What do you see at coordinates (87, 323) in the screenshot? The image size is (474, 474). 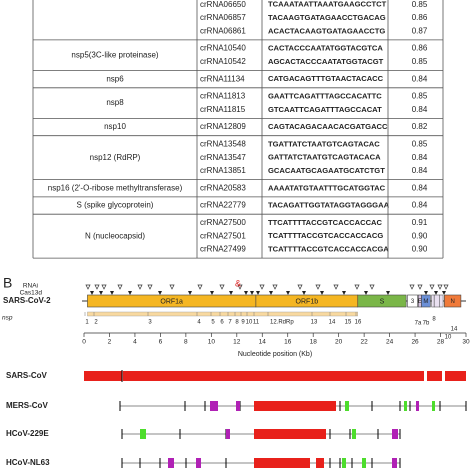 I see `nsp-label: 1` at bounding box center [87, 323].